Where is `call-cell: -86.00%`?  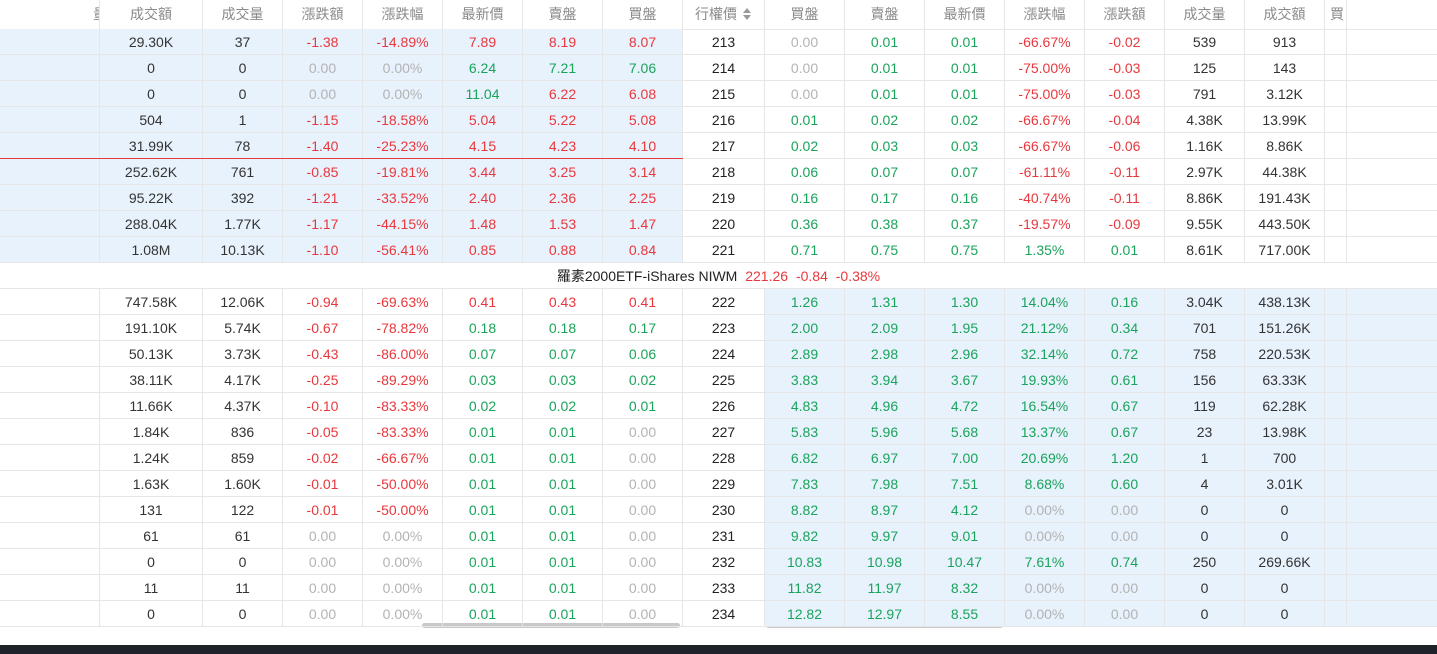
call-cell: -86.00% is located at coordinates (403, 354).